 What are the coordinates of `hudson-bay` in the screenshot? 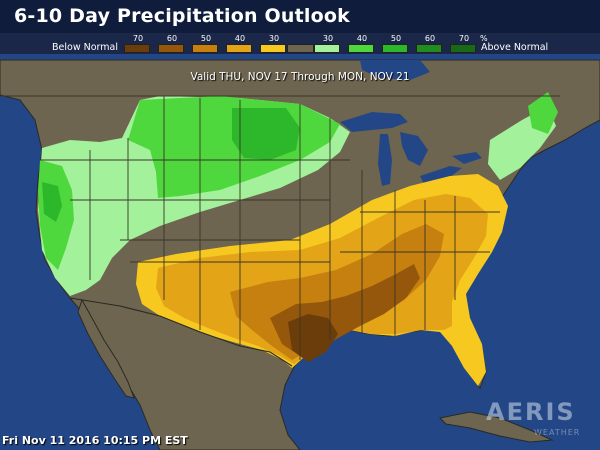 It's located at (395, 70).